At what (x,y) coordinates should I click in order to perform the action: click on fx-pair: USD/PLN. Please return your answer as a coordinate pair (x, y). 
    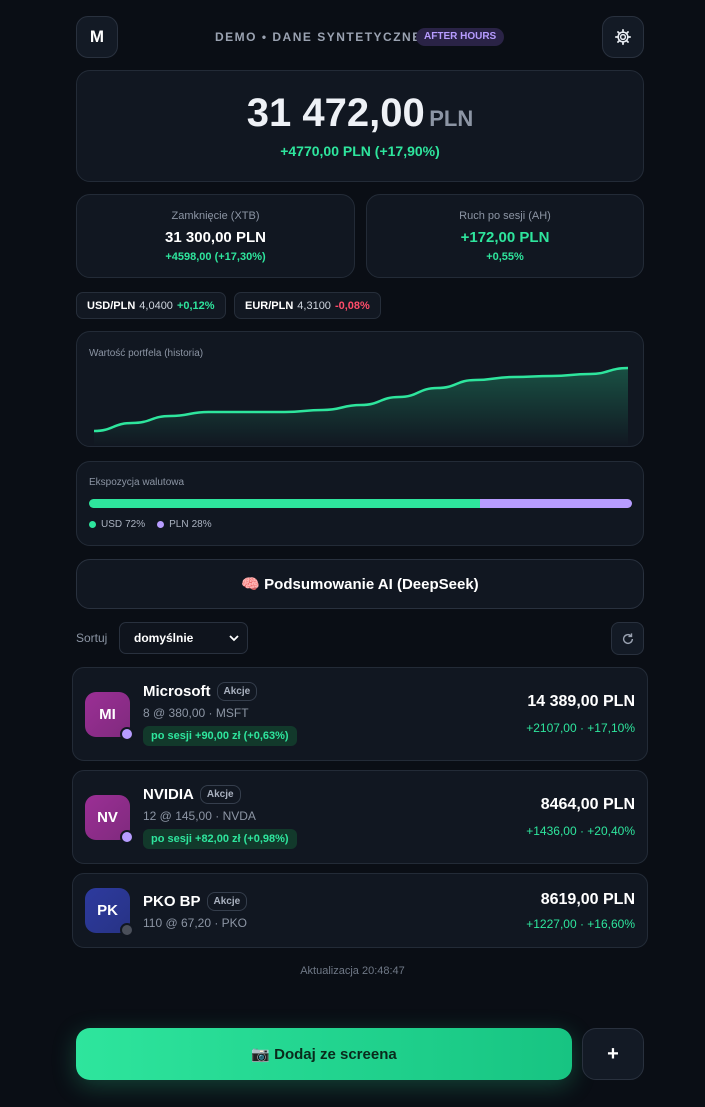
    Looking at the image, I should click on (111, 305).